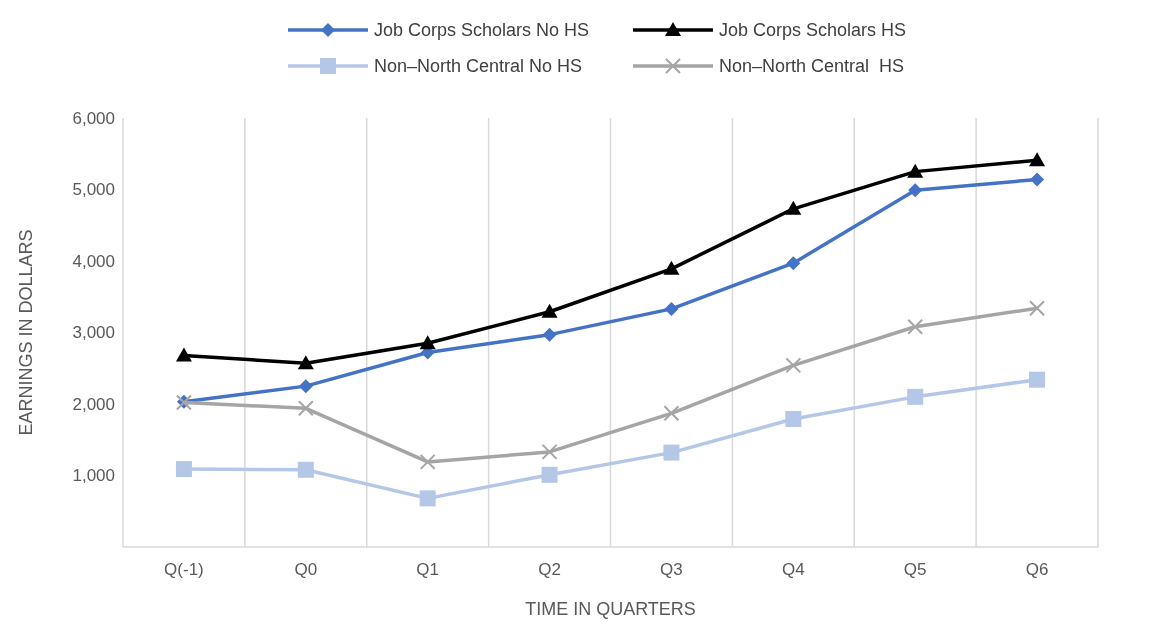 Image resolution: width=1154 pixels, height=639 pixels. Describe the element at coordinates (93, 261) in the screenshot. I see `y-tick-label: 4,000` at that location.